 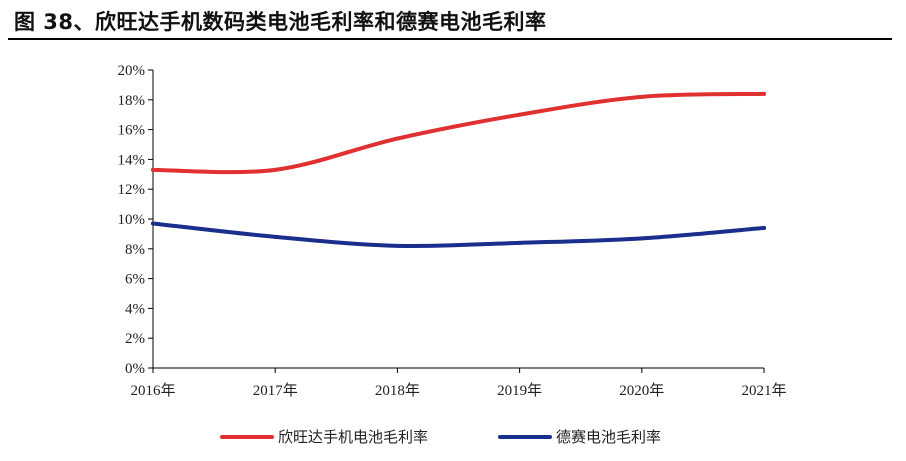 I want to click on y-tick-label: 8%, so click(x=135, y=250).